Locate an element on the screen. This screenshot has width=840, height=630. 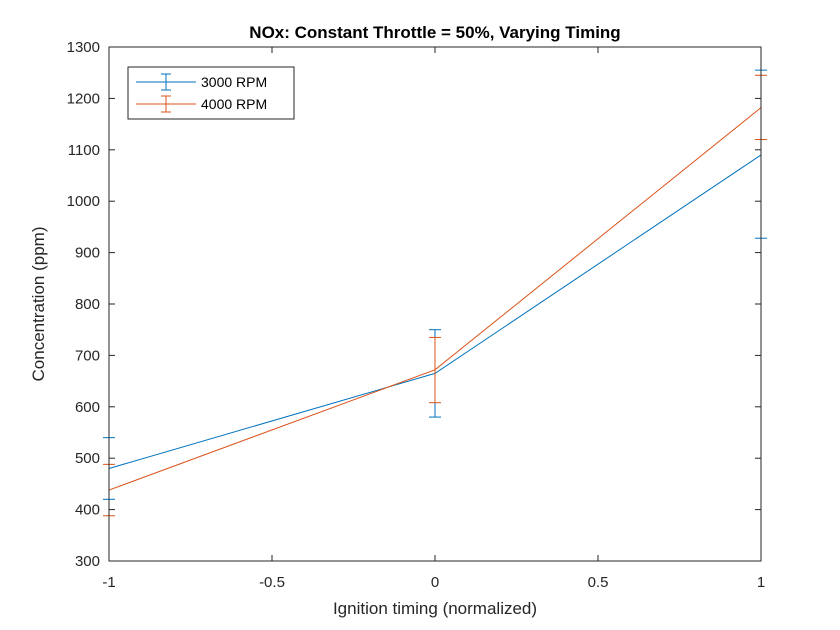
legend-box is located at coordinates (211, 93).